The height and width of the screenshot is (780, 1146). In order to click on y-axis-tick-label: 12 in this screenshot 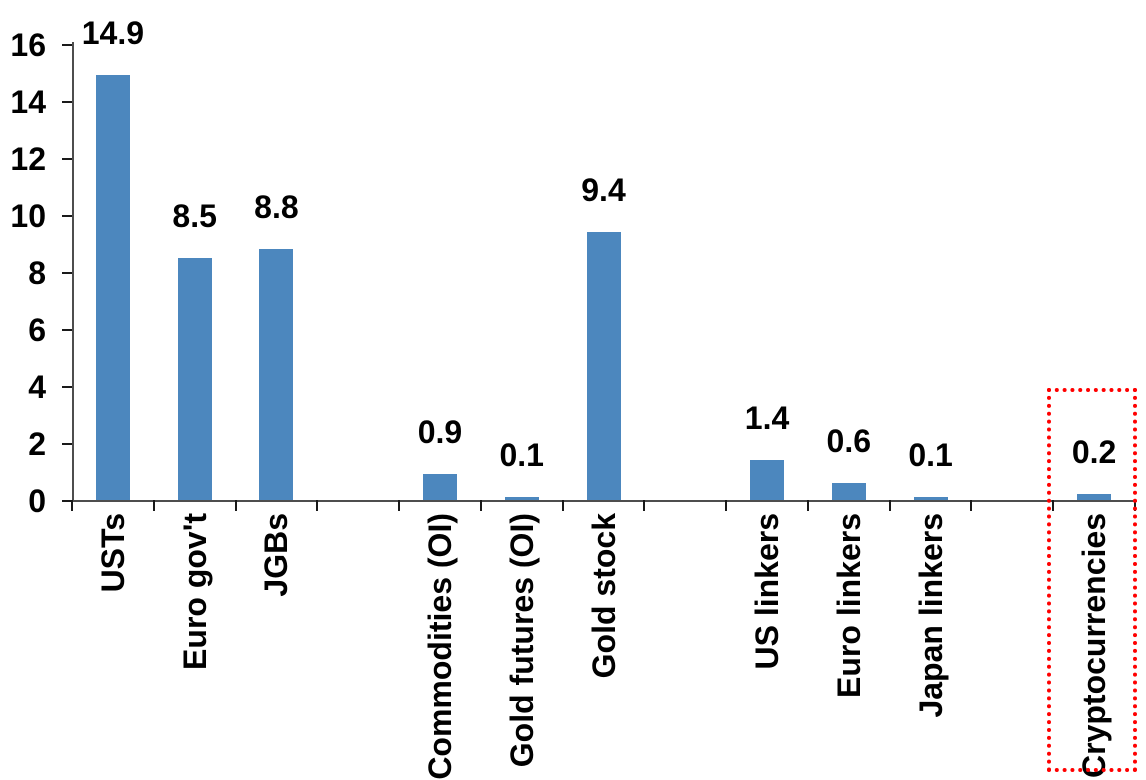, I will do `click(28, 159)`.